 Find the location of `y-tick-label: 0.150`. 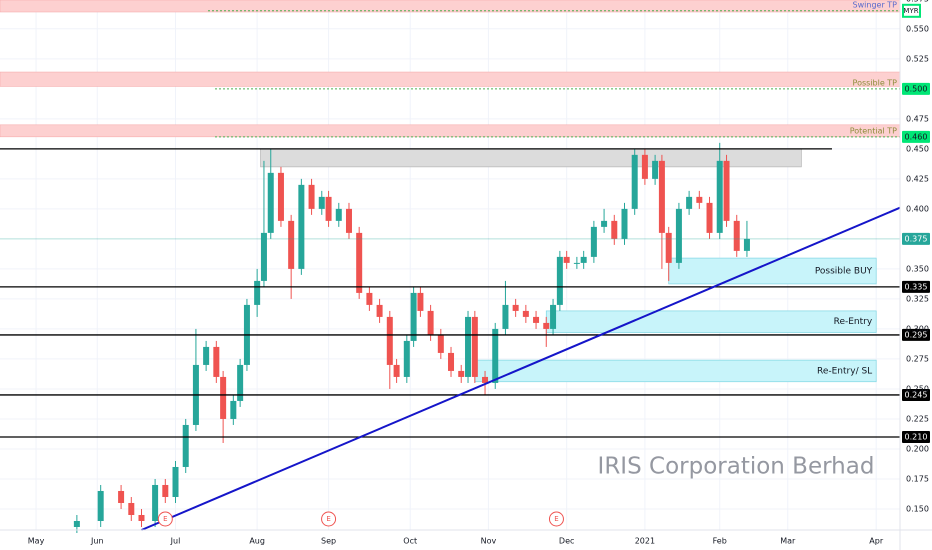

y-tick-label: 0.150 is located at coordinates (917, 508).